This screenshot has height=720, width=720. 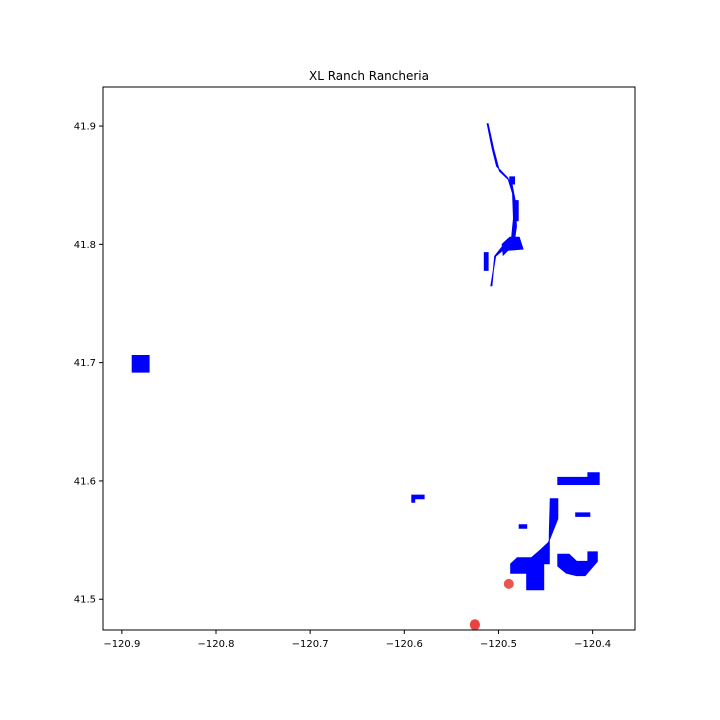 I want to click on y-tick-label: 41.5, so click(x=85, y=600).